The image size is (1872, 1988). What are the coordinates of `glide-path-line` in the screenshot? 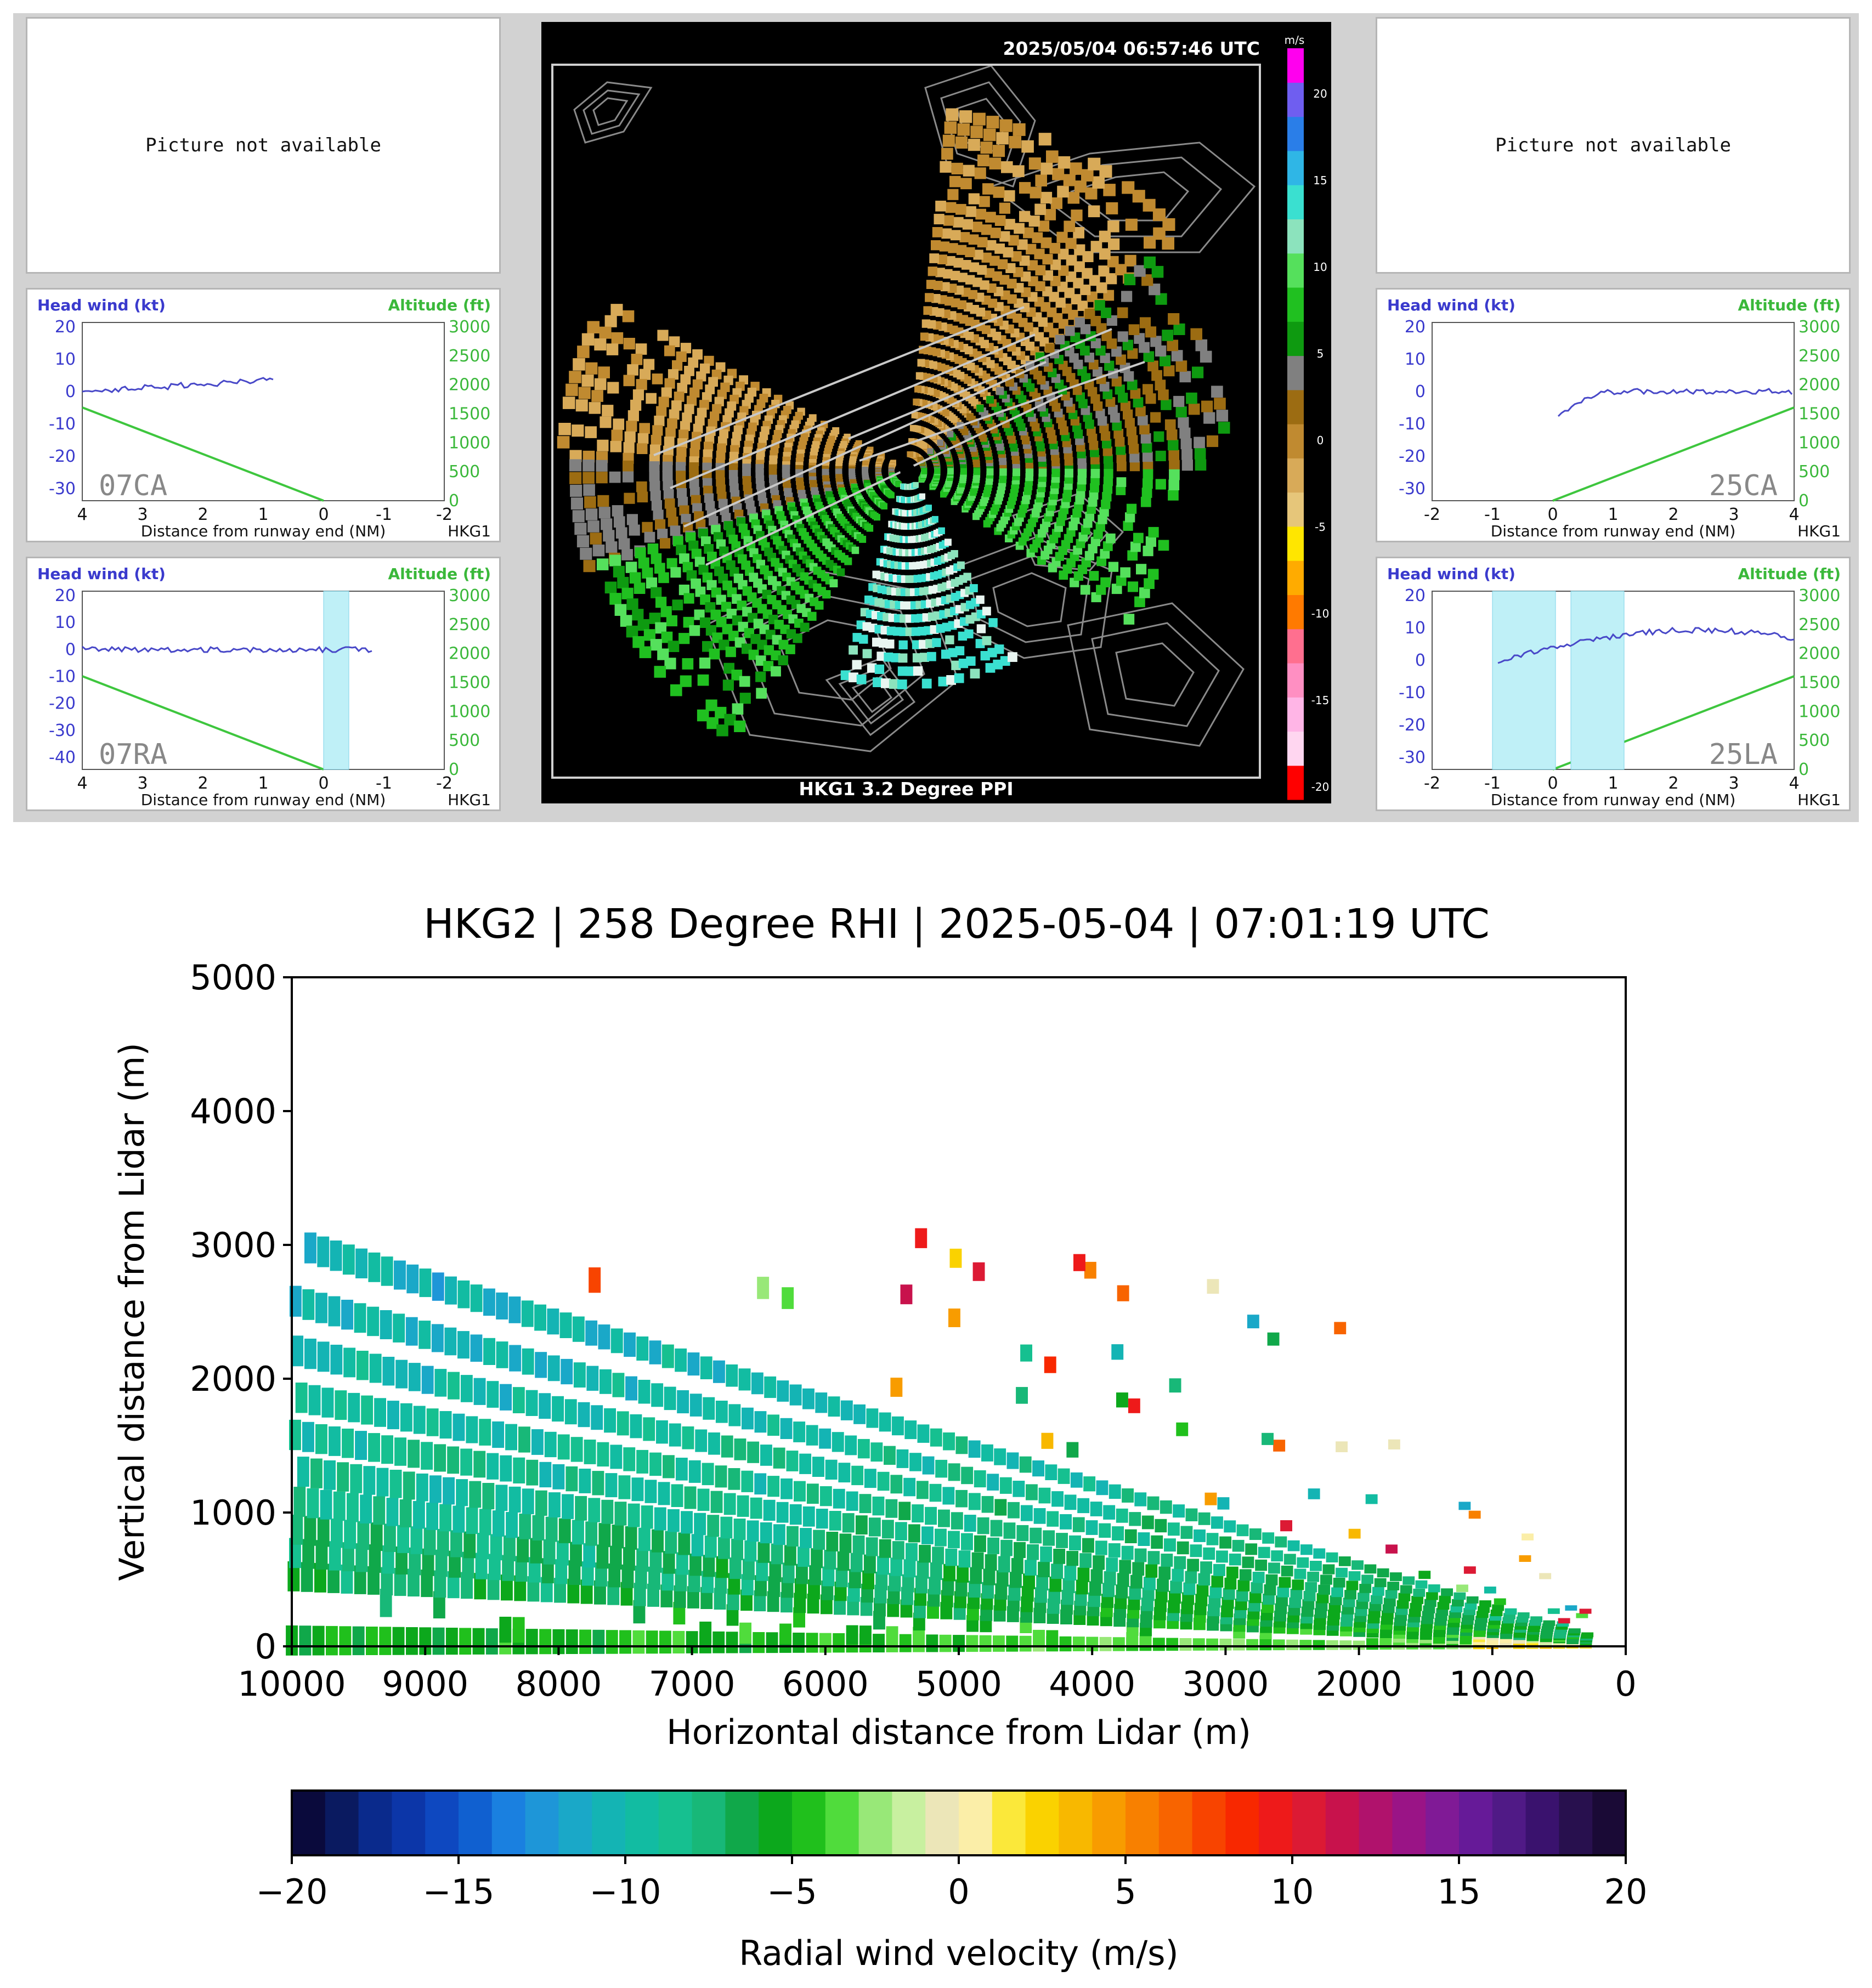 It's located at (884, 480).